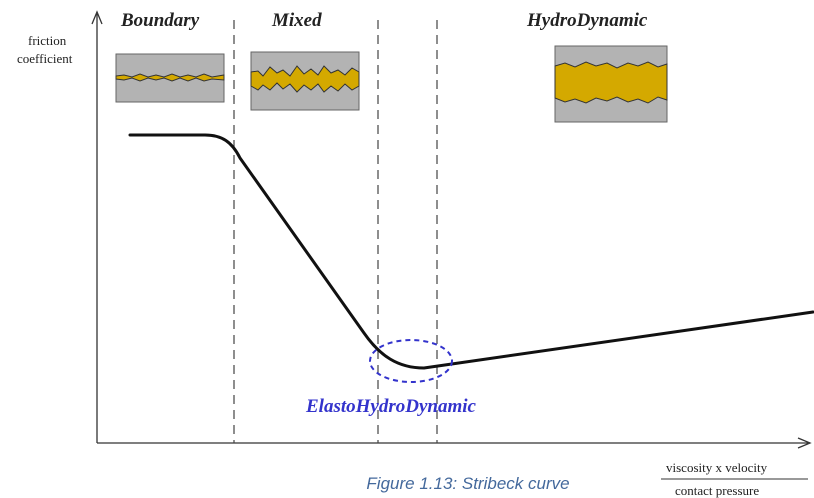  I want to click on mixed-contact-illustration, so click(305, 81).